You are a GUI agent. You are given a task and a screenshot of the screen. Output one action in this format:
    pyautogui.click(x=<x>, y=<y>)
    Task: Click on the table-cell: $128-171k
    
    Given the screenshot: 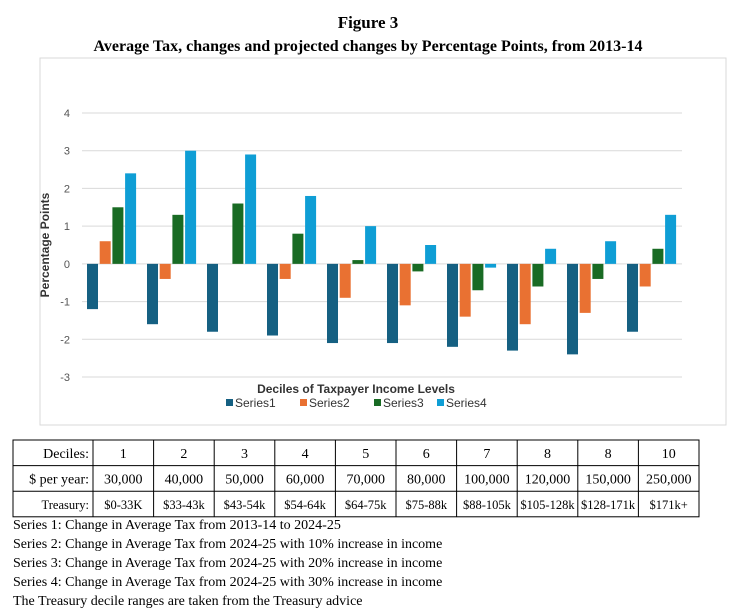 What is the action you would take?
    pyautogui.click(x=608, y=505)
    